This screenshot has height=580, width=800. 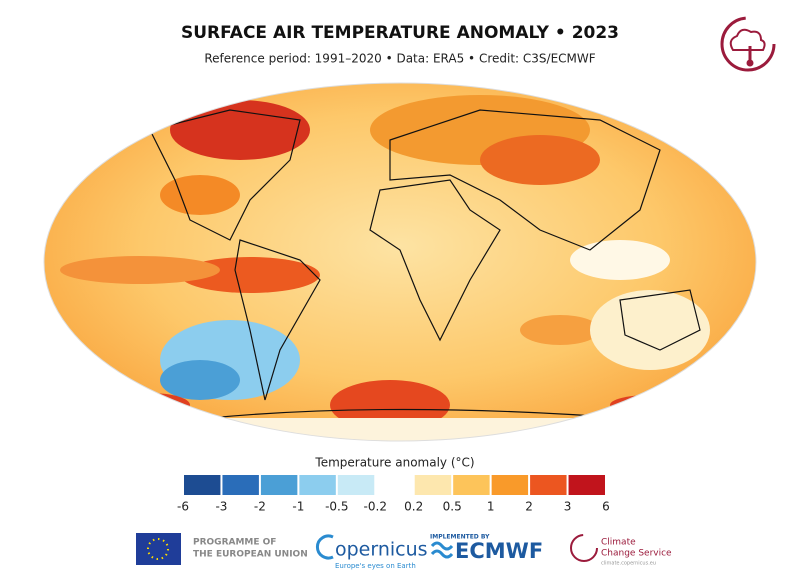 I want to click on legend: -6 -3 -2 -1 -0.5 -0.2 0.2 0.5 1 2 3 6, so click(x=393, y=494).